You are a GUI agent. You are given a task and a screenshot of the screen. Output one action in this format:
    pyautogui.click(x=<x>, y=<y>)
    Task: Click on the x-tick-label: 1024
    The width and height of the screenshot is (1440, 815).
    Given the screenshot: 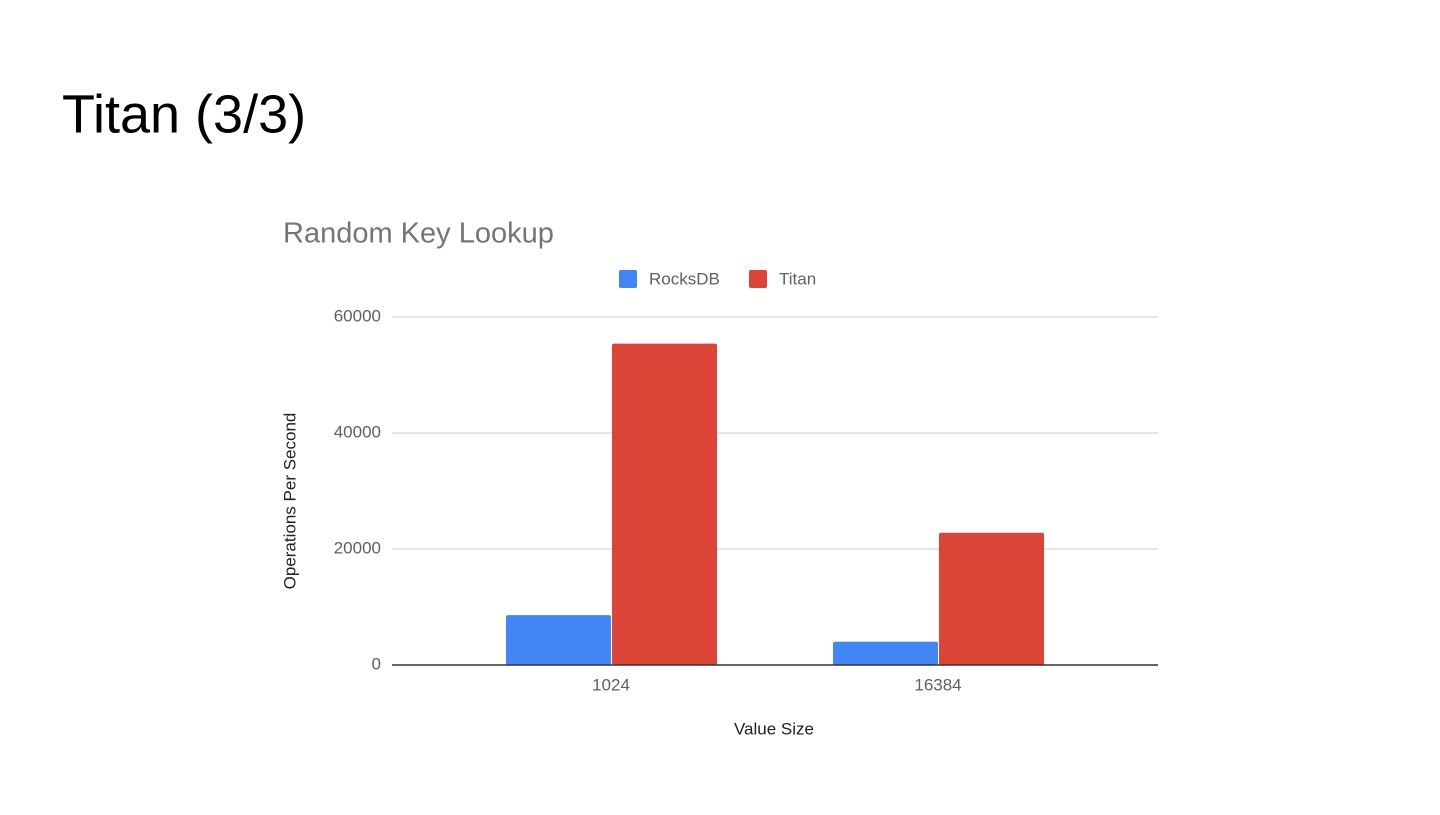 What is the action you would take?
    pyautogui.click(x=611, y=684)
    